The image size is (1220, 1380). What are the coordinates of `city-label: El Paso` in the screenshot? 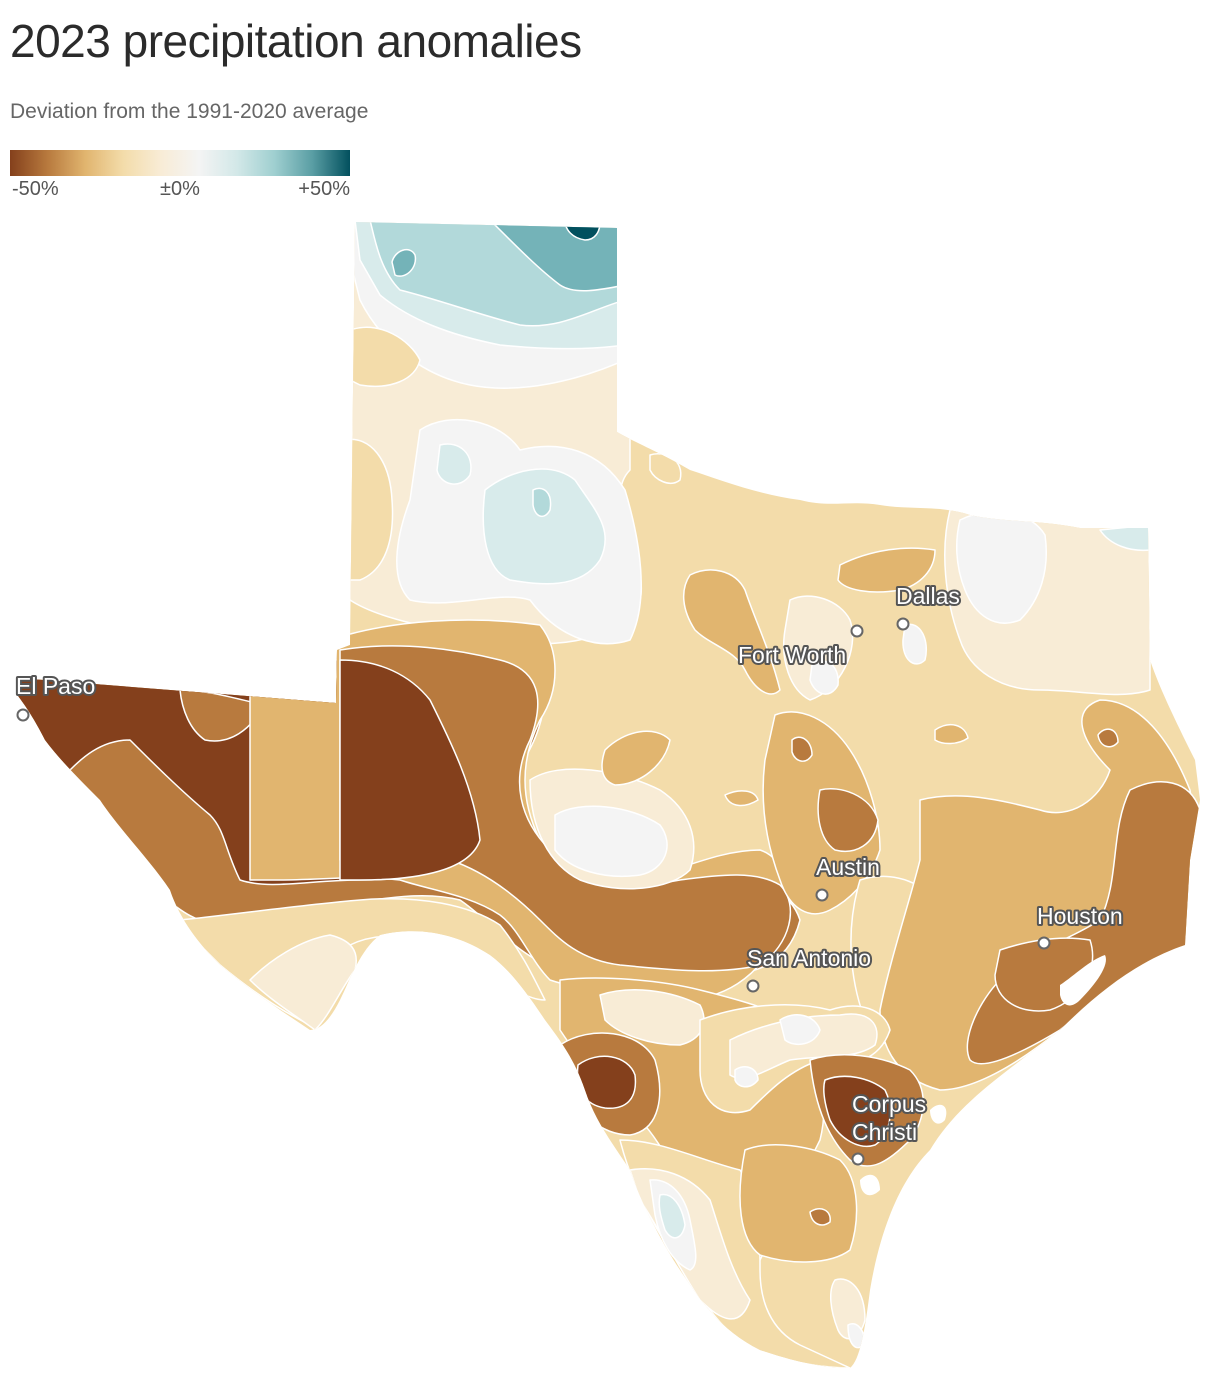 It's located at (55, 686).